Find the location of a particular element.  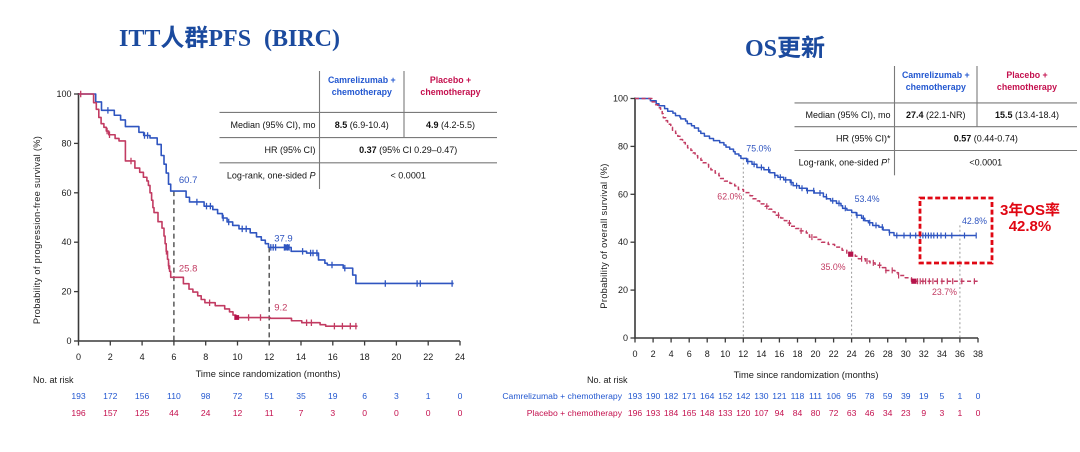

svg-text: 1 is located at coordinates (960, 396).